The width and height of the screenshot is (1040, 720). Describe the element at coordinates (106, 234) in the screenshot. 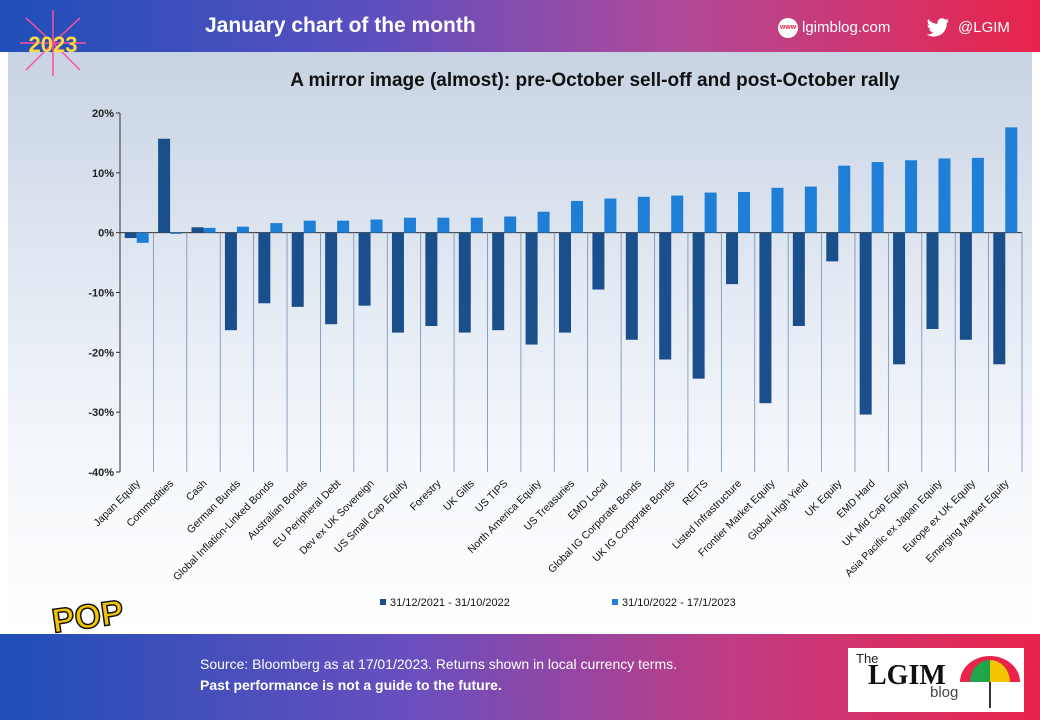

I see `y-tick-label: 0%` at that location.